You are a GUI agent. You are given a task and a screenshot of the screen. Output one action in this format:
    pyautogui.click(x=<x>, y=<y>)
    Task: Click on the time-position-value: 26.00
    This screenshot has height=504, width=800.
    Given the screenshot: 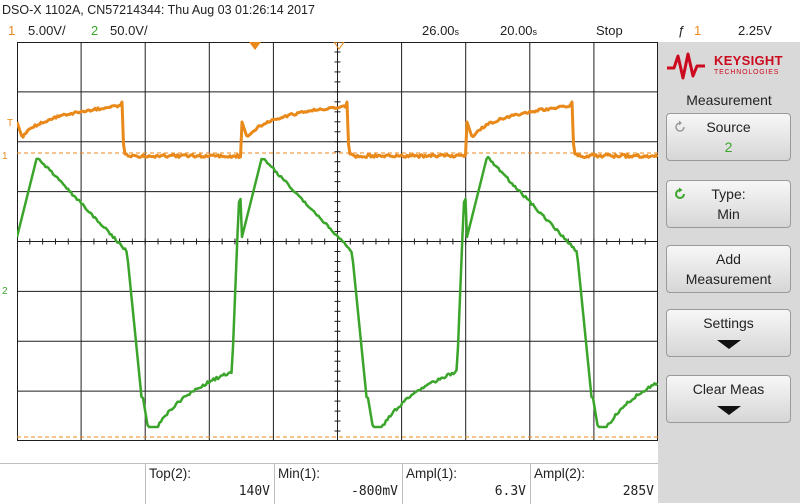 What is the action you would take?
    pyautogui.click(x=438, y=30)
    